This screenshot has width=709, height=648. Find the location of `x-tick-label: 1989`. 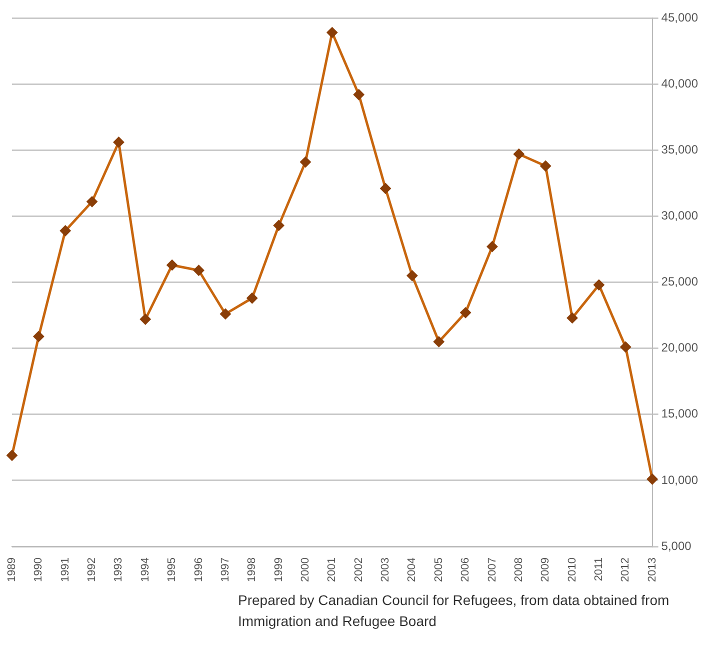

x-tick-label: 1989 is located at coordinates (12, 570).